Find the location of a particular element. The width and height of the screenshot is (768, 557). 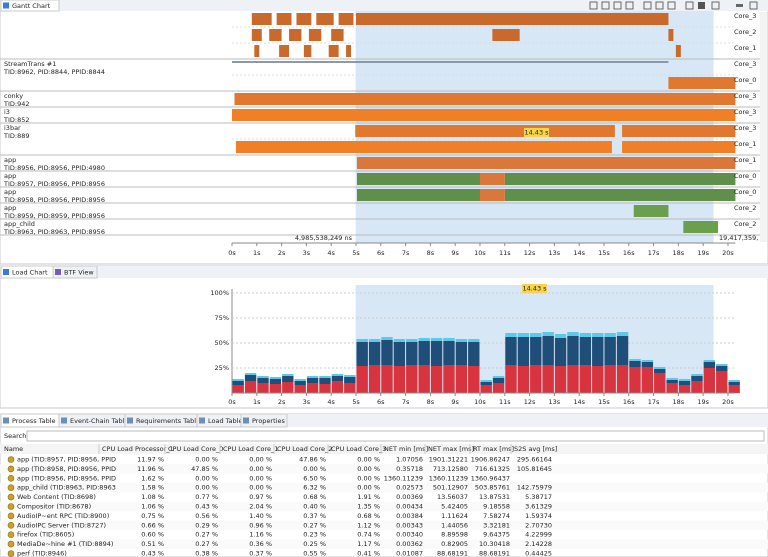

load-tabbar is located at coordinates (384, 272).